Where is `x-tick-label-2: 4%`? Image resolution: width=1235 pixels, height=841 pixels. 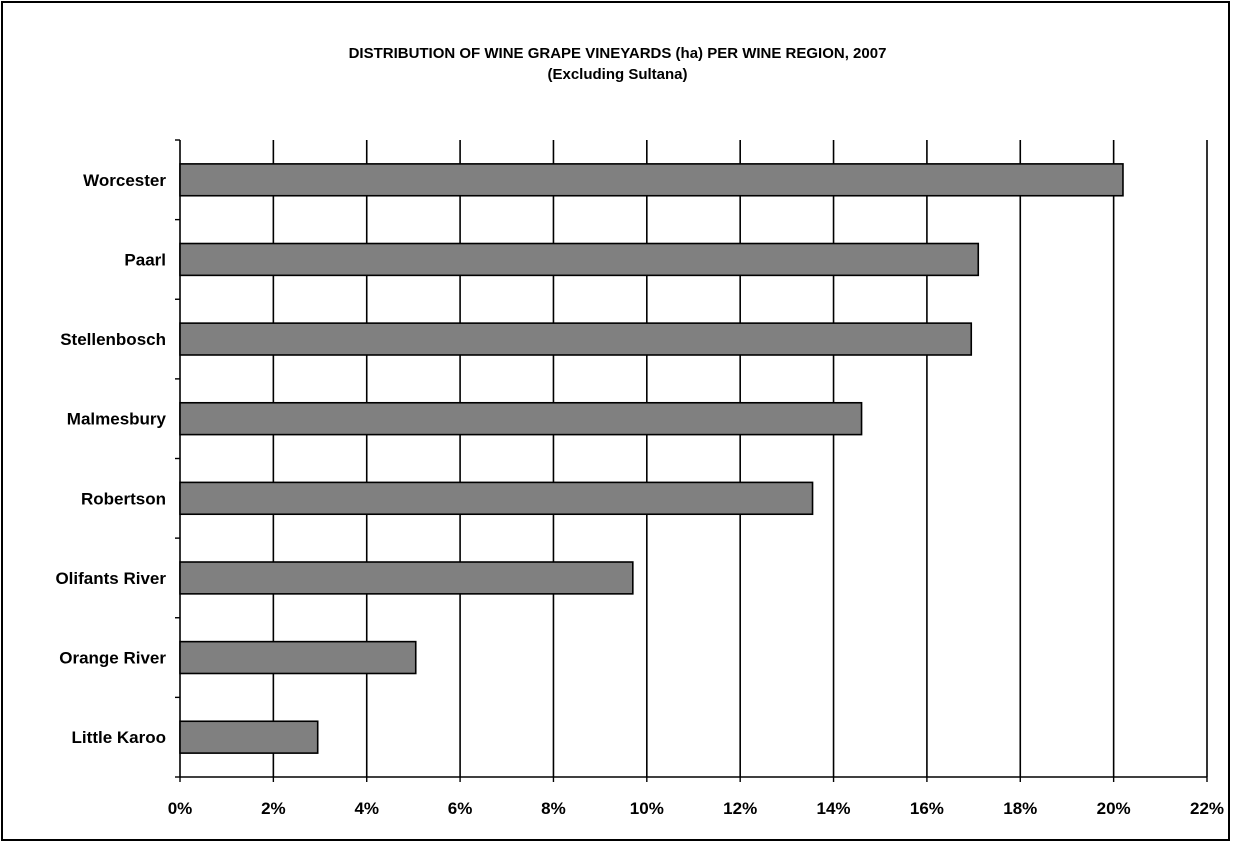
x-tick-label-2: 4% is located at coordinates (366, 808).